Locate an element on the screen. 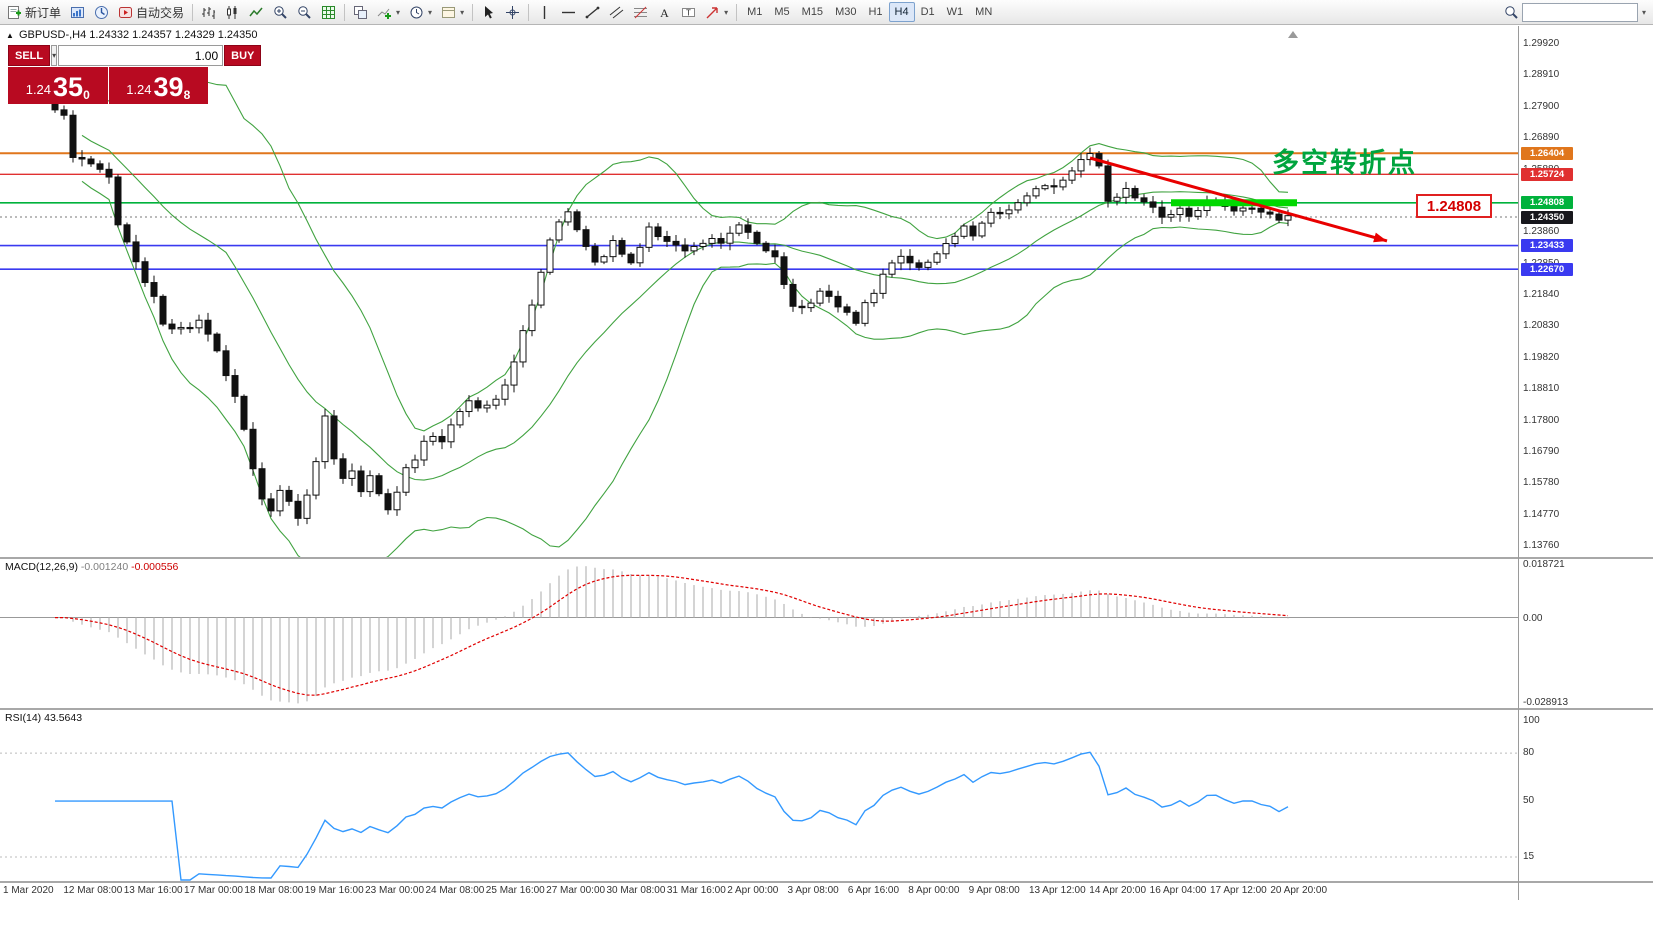  time-axis-label: 31 Mar 16:00 is located at coordinates (696, 890).